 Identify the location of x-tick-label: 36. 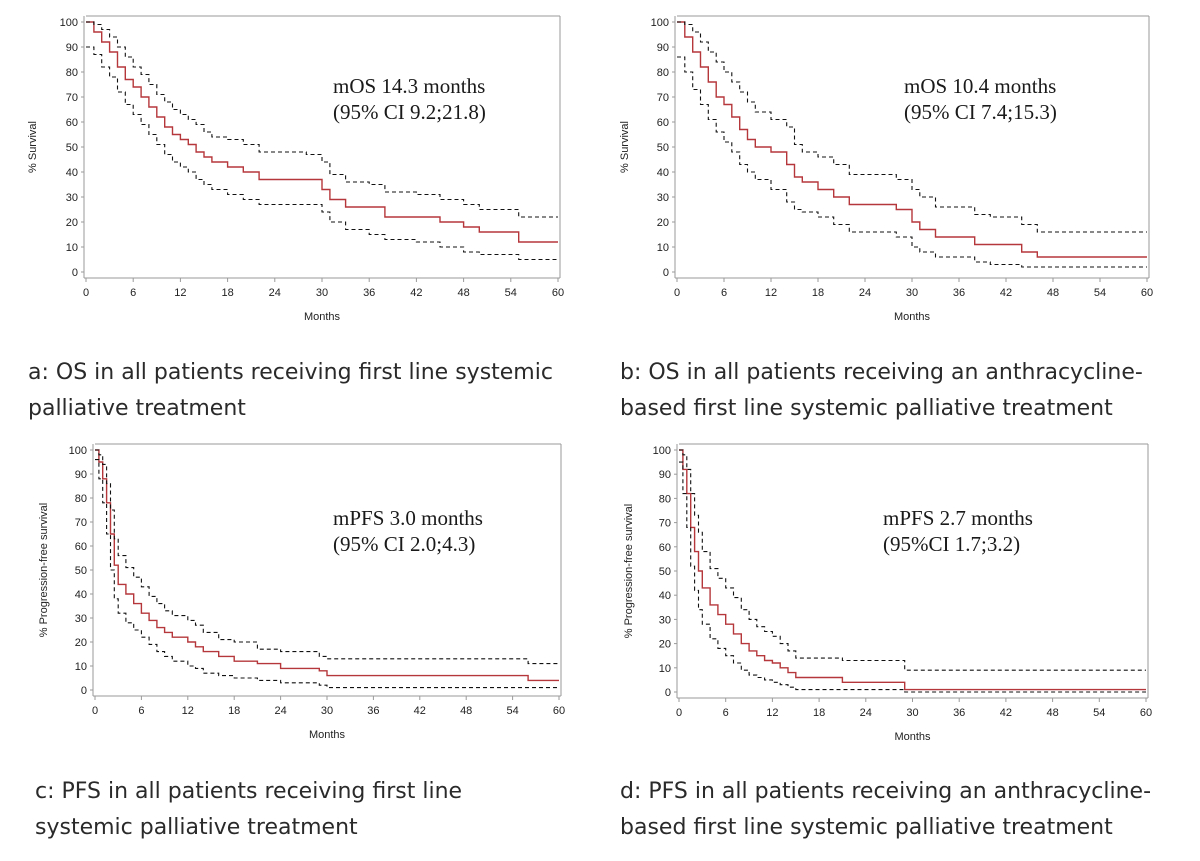
(959, 713).